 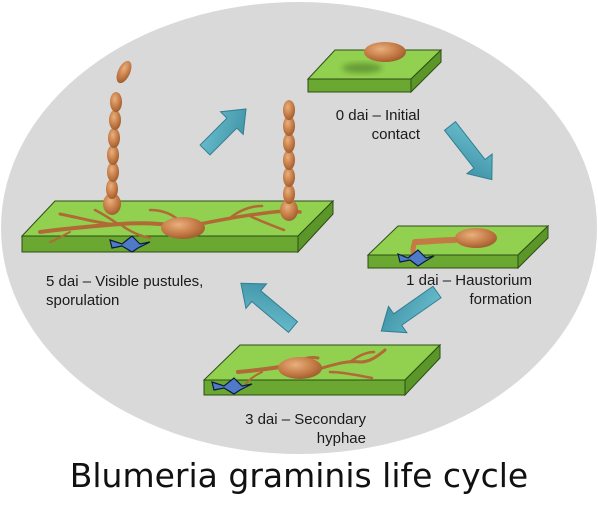 What do you see at coordinates (377, 115) in the screenshot?
I see `stage-0-label-line-1: 0 dai – Initial` at bounding box center [377, 115].